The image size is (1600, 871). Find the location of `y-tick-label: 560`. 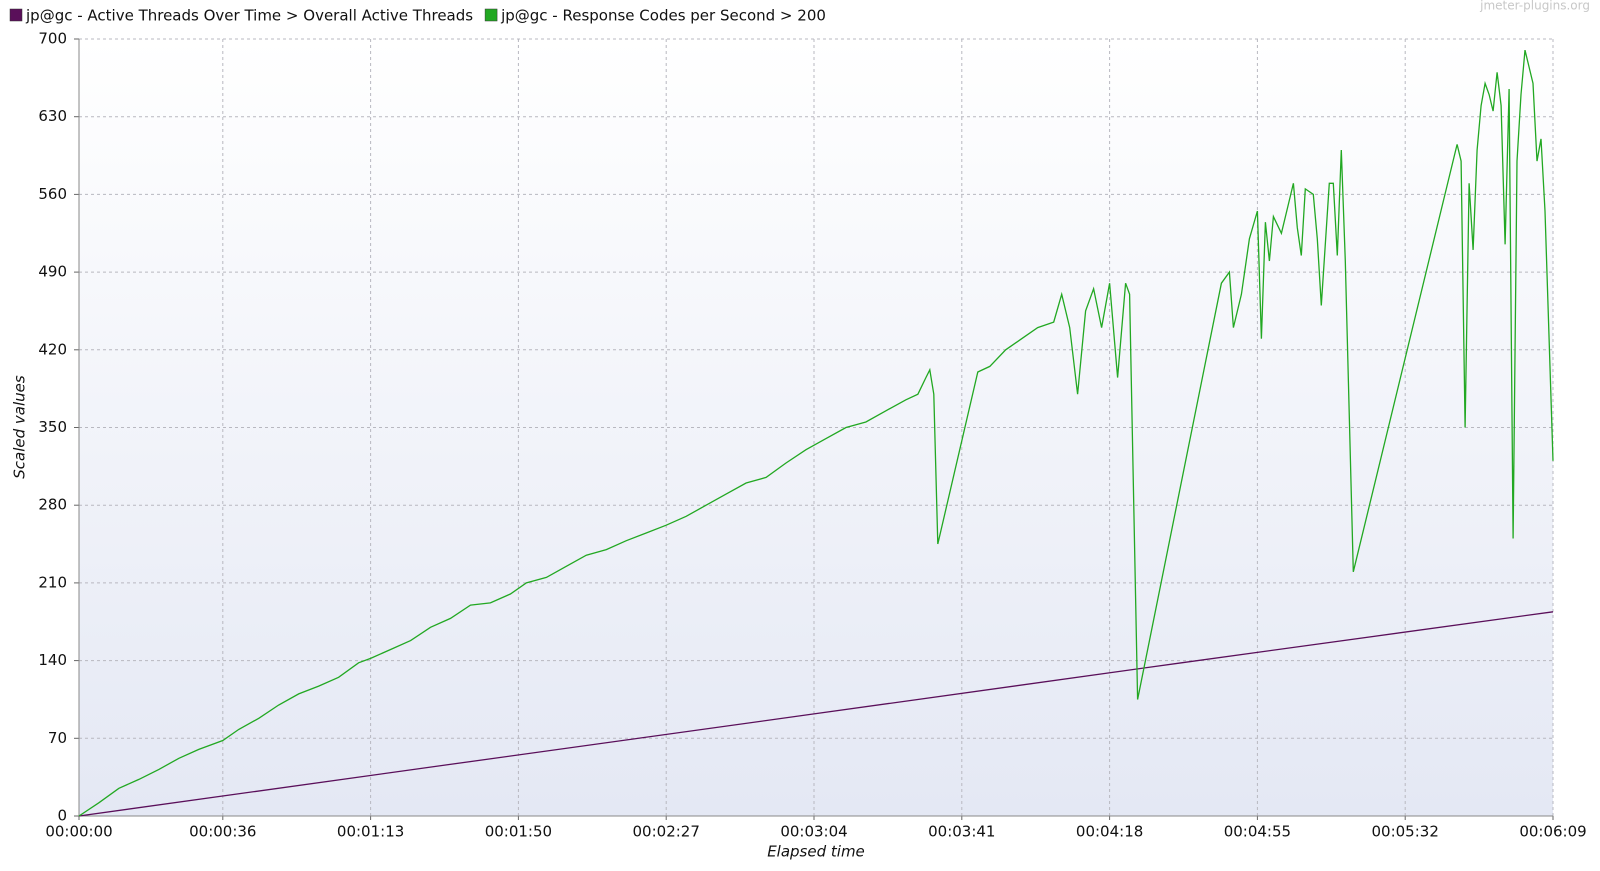

y-tick-label: 560 is located at coordinates (52, 194).